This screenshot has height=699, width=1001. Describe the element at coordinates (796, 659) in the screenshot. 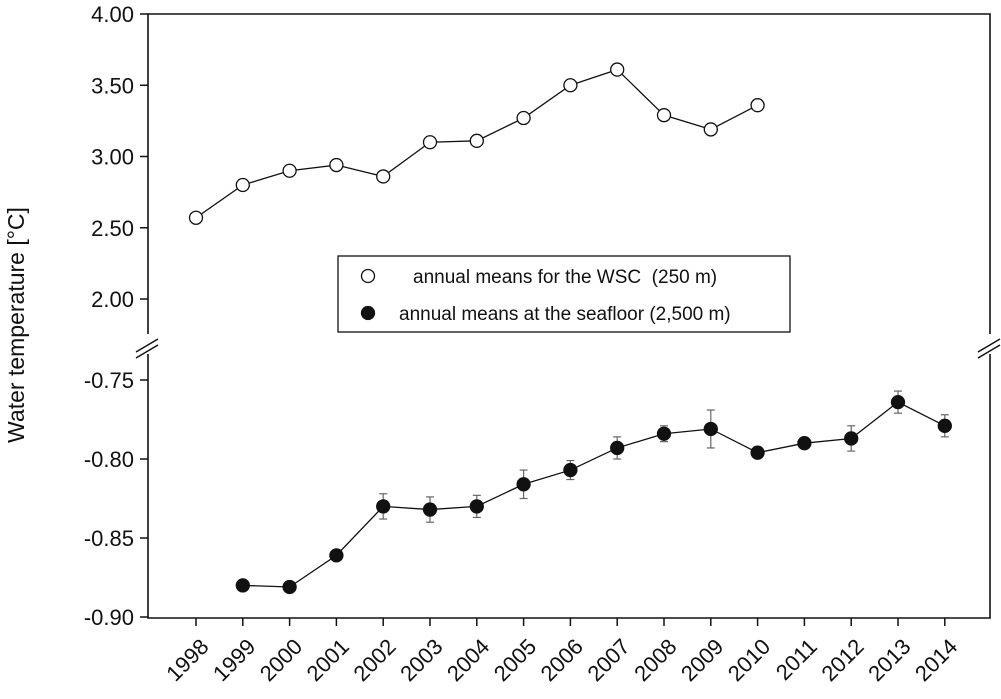

I see `x-tick-label: 2011` at that location.